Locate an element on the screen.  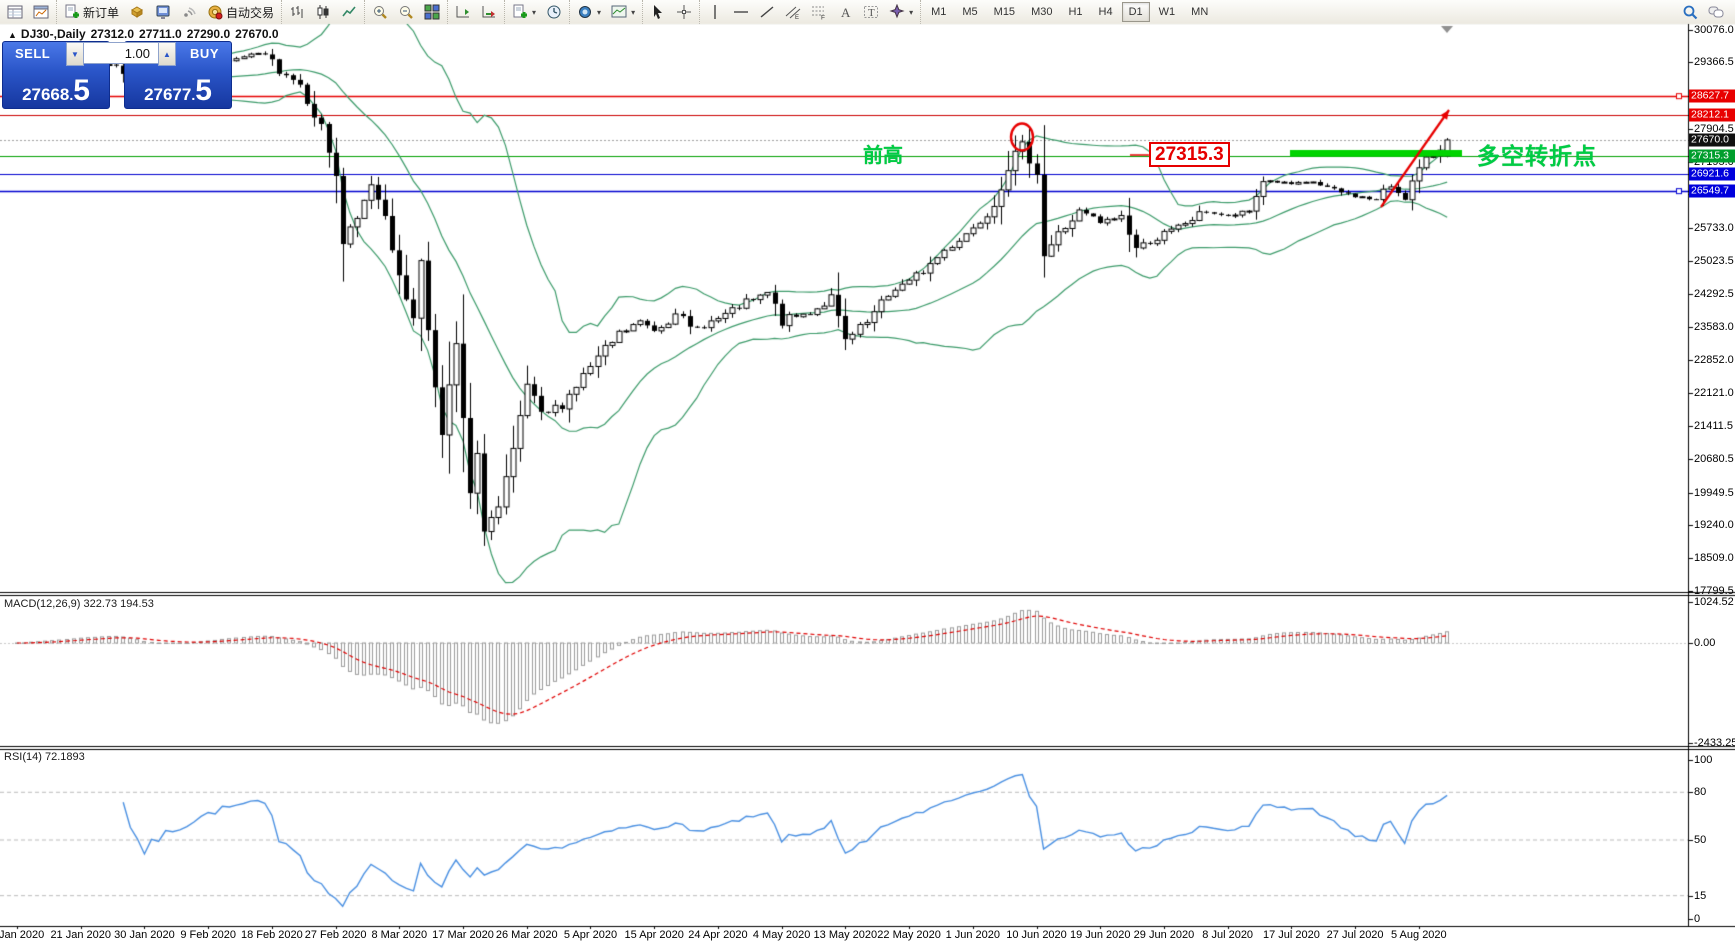
price-tick-label: 25023.5 is located at coordinates (1714, 261).